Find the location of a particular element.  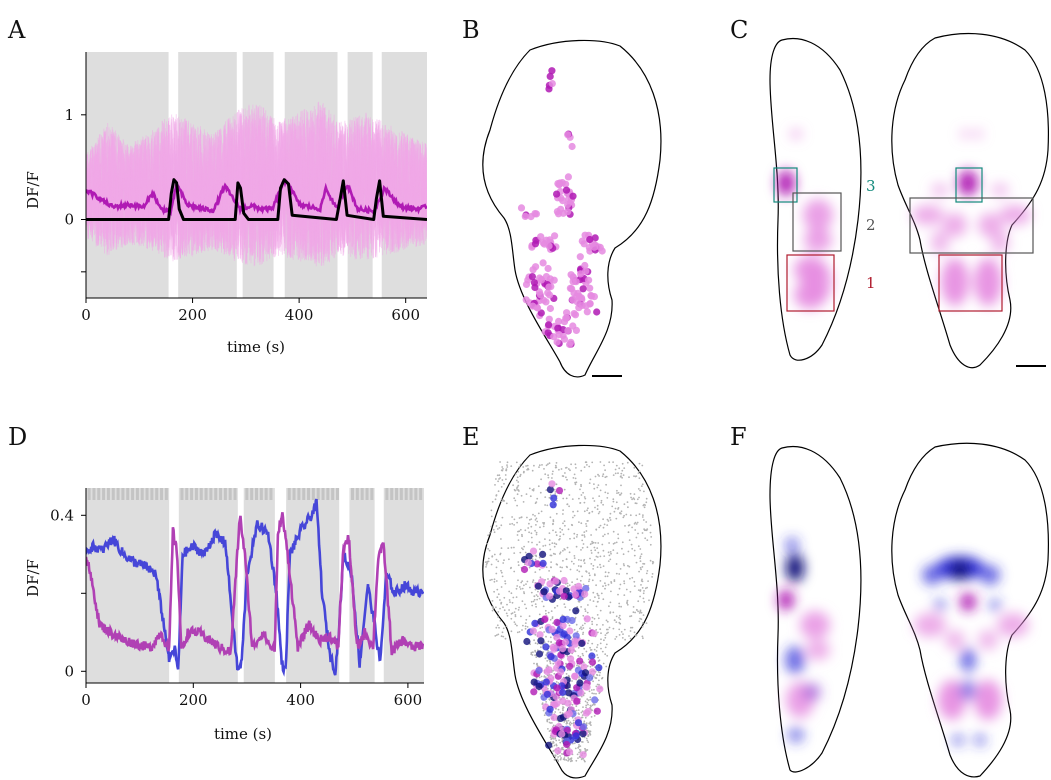

panel-label-f: F is located at coordinates (738, 437).